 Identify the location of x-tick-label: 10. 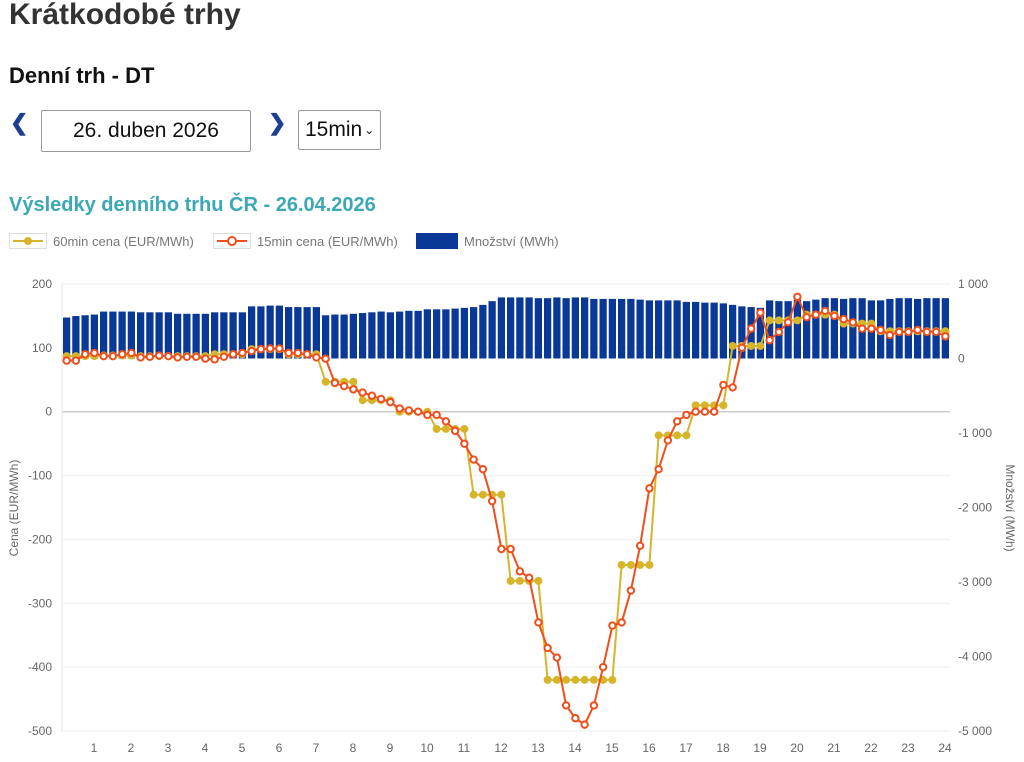
(427, 748).